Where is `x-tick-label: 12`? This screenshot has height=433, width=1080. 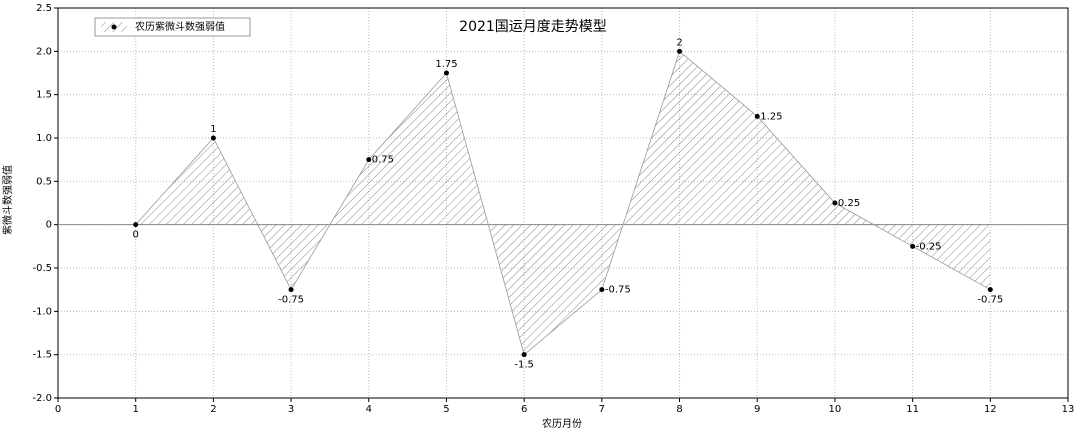
x-tick-label: 12 is located at coordinates (990, 409).